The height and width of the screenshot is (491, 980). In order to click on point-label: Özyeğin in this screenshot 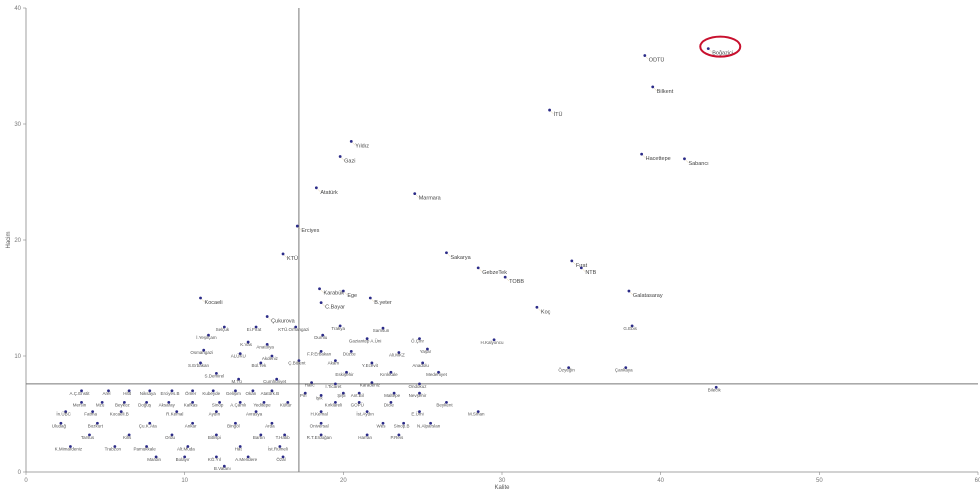, I will do `click(566, 370)`.